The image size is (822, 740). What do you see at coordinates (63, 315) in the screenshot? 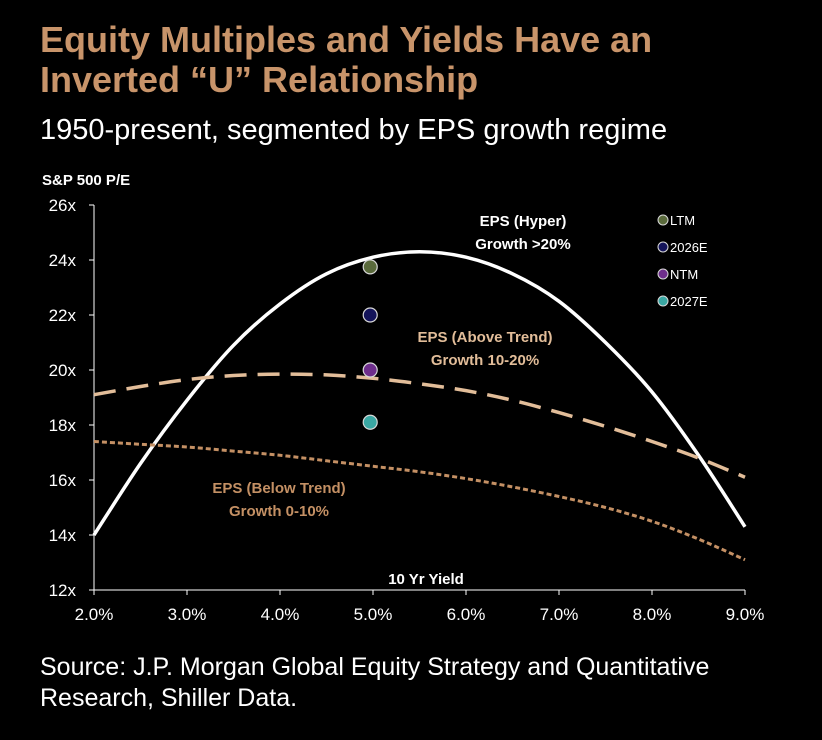
I see `y-tick-label: 22x` at bounding box center [63, 315].